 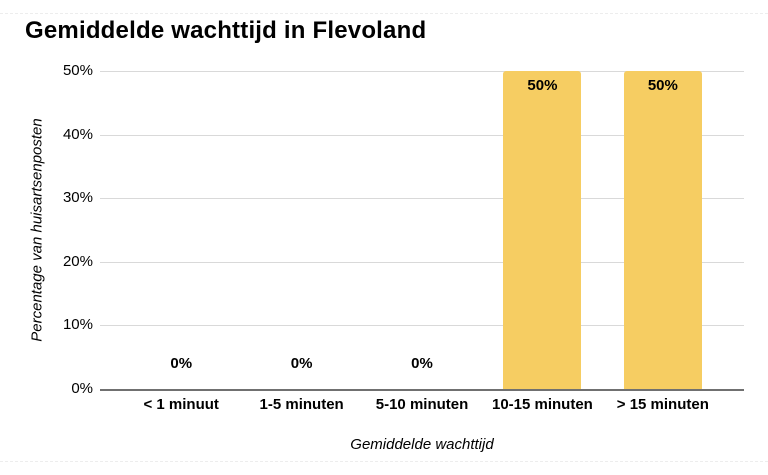 What do you see at coordinates (422, 326) in the screenshot?
I see `gridline-10%` at bounding box center [422, 326].